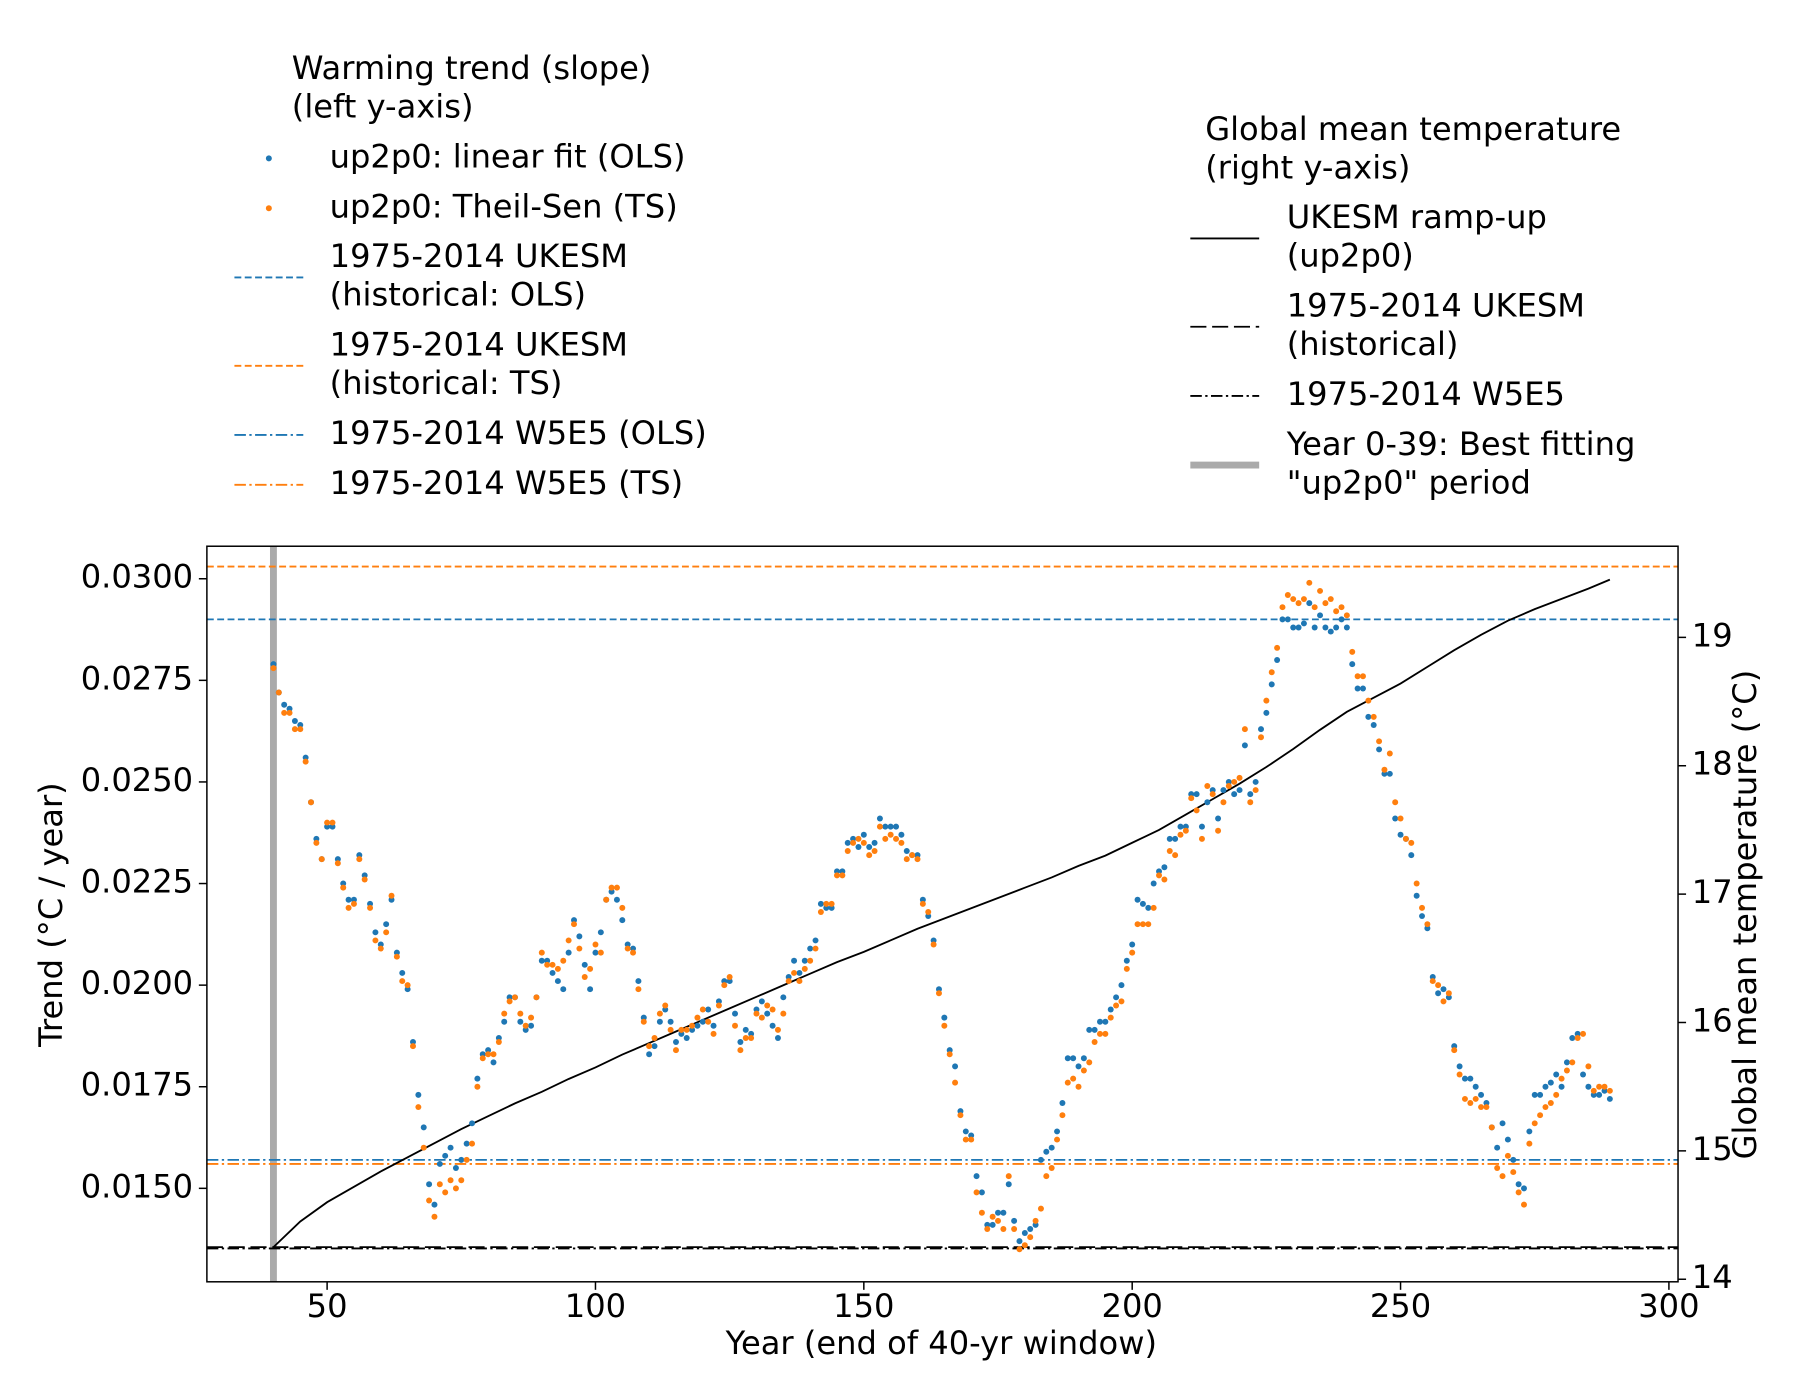  Describe the element at coordinates (1307, 167) in the screenshot. I see `legend-title: (right y-axis)` at that location.